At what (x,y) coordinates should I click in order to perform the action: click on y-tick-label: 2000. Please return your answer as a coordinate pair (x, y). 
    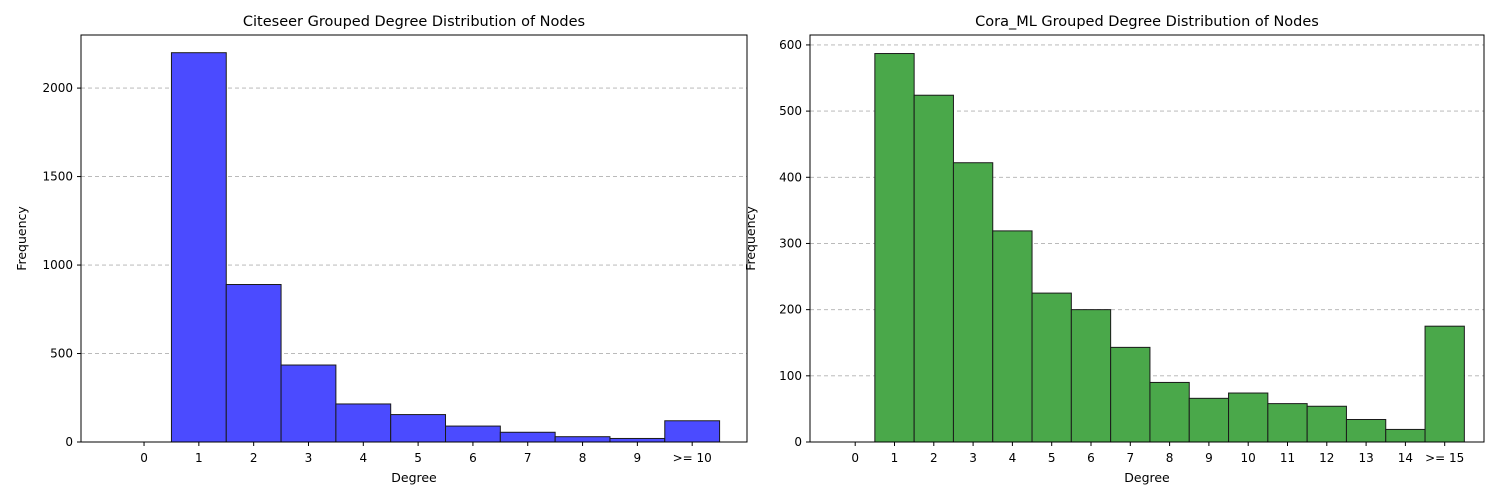
    Looking at the image, I should click on (57, 88).